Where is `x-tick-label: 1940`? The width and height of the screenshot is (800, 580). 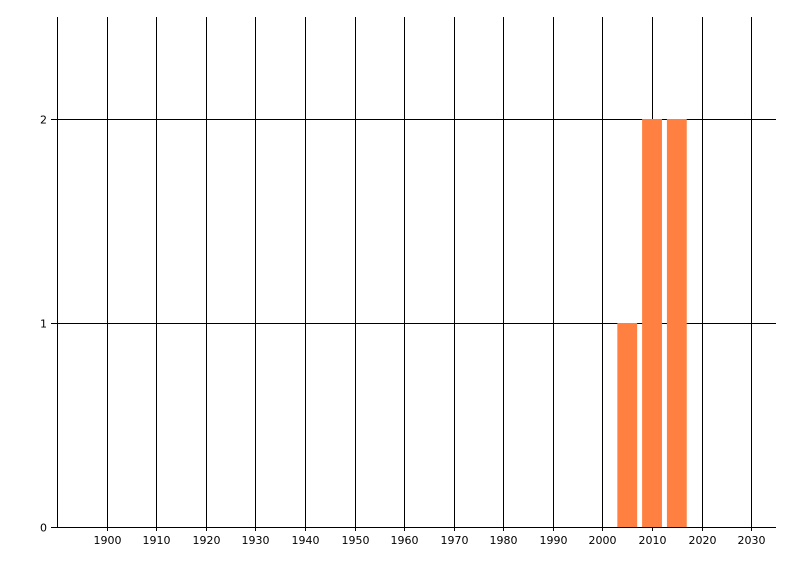
x-tick-label: 1940 is located at coordinates (306, 540).